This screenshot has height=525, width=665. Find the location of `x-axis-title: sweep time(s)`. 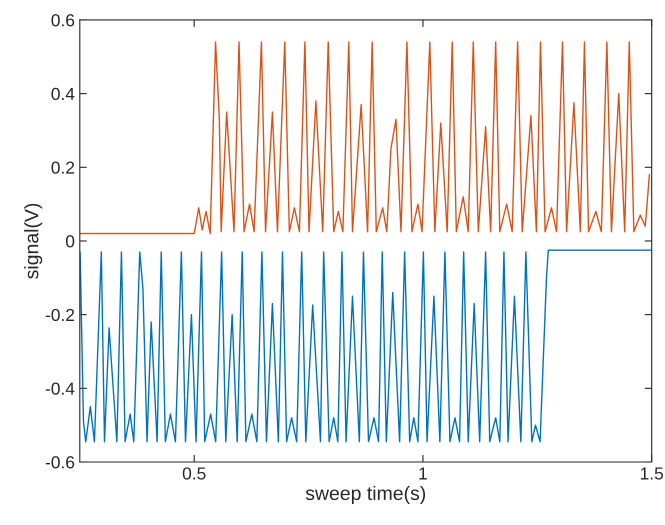

x-axis-title: sweep time(s) is located at coordinates (366, 495).